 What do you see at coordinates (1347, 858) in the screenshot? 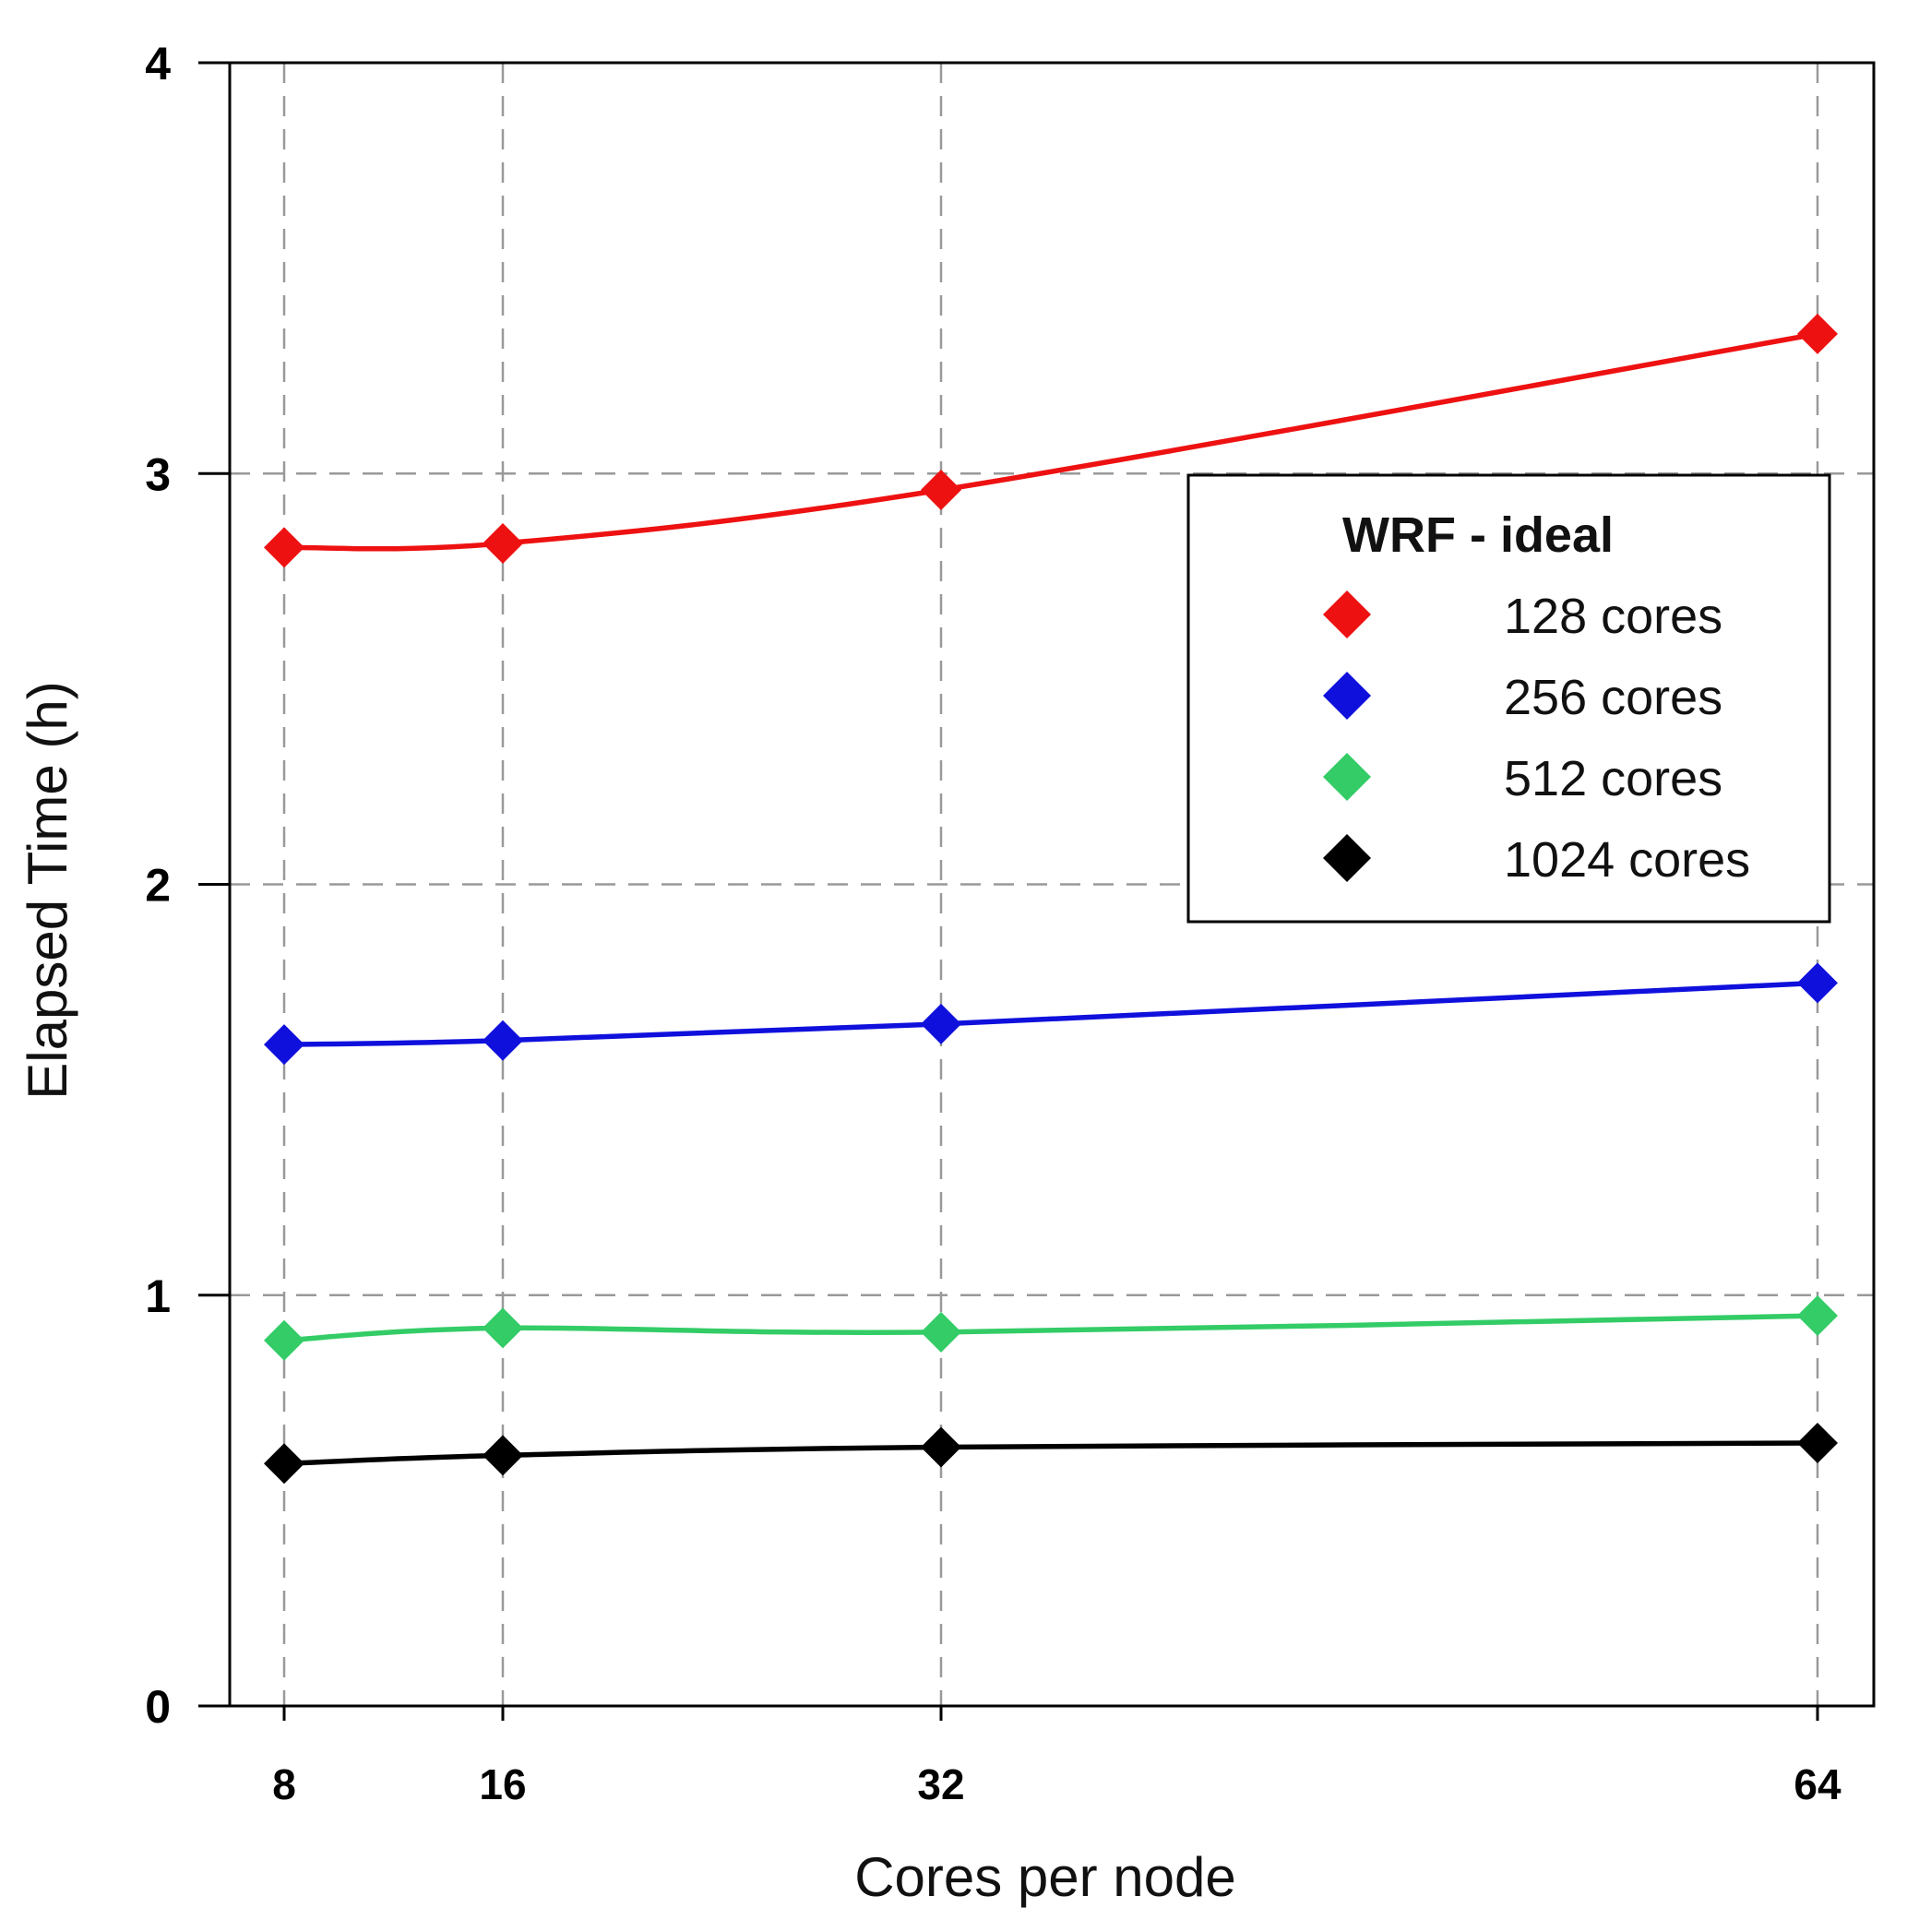
I see `legend-marker-1024-cores` at bounding box center [1347, 858].